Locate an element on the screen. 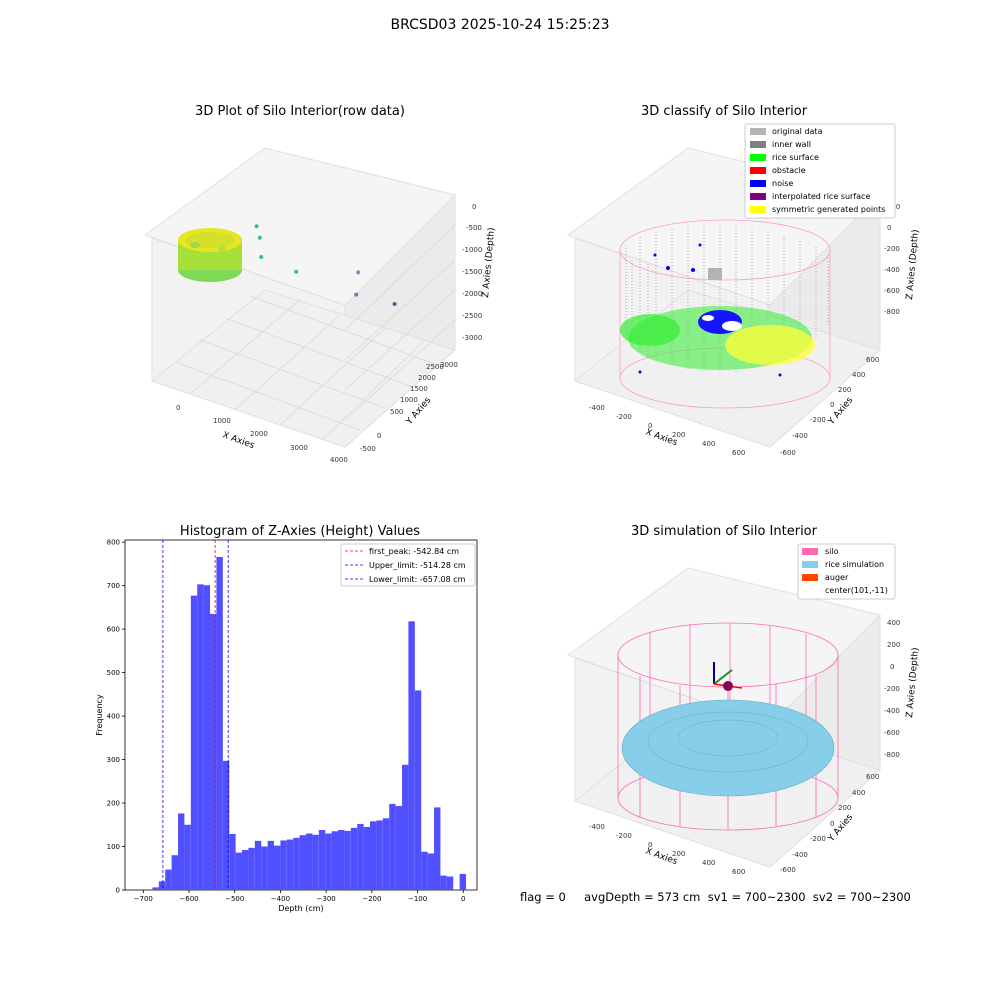 The image size is (1000, 1000). y-tick-label: 600 is located at coordinates (113, 630).